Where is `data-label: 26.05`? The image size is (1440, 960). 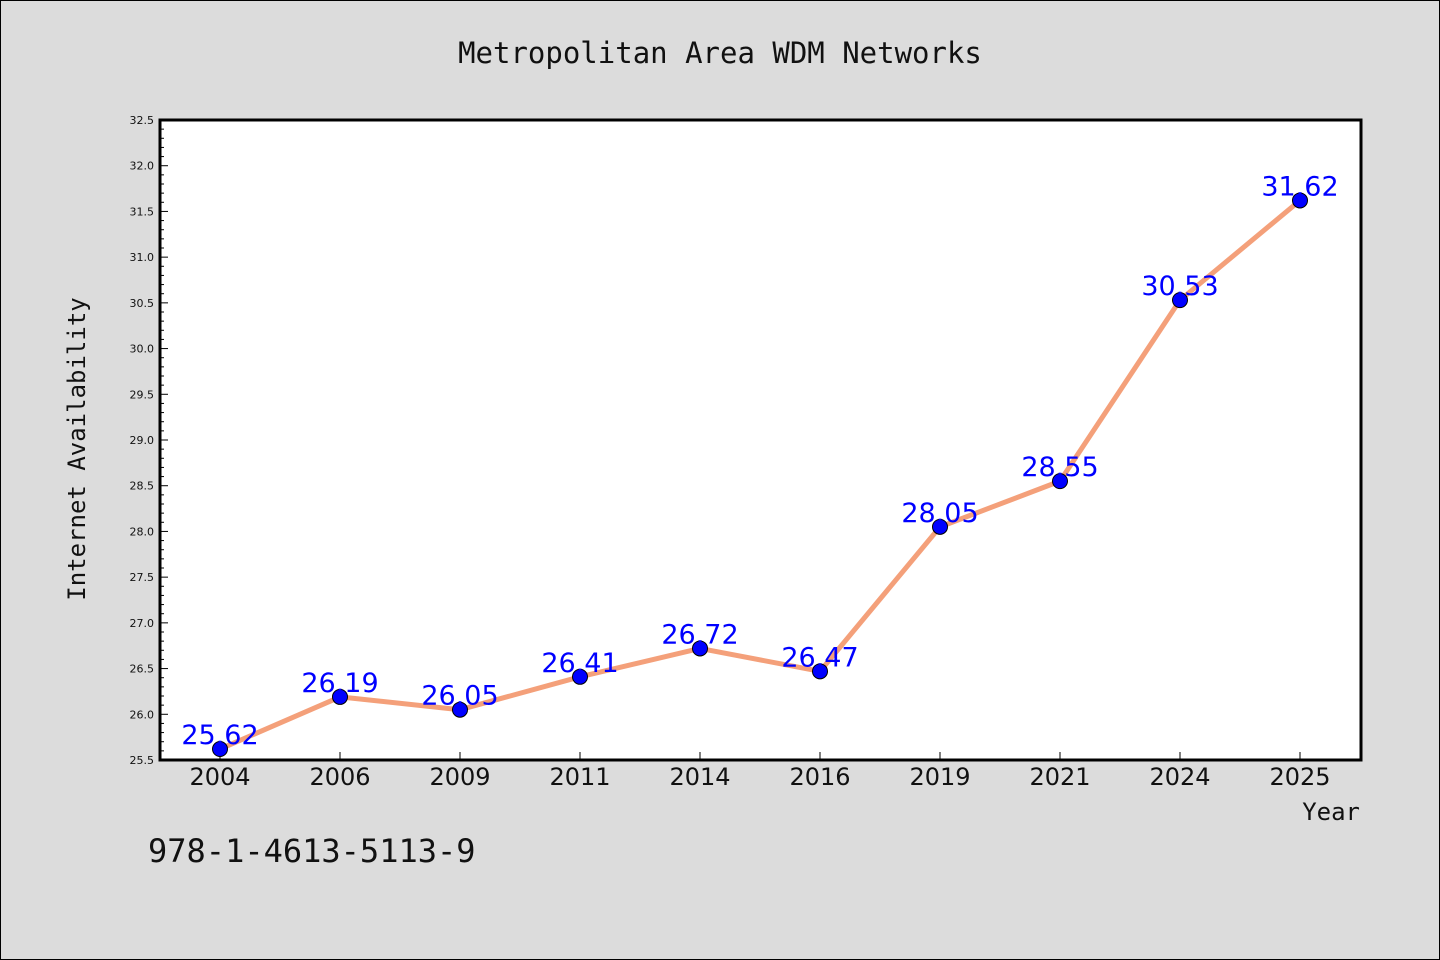
data-label: 26.05 is located at coordinates (459, 696).